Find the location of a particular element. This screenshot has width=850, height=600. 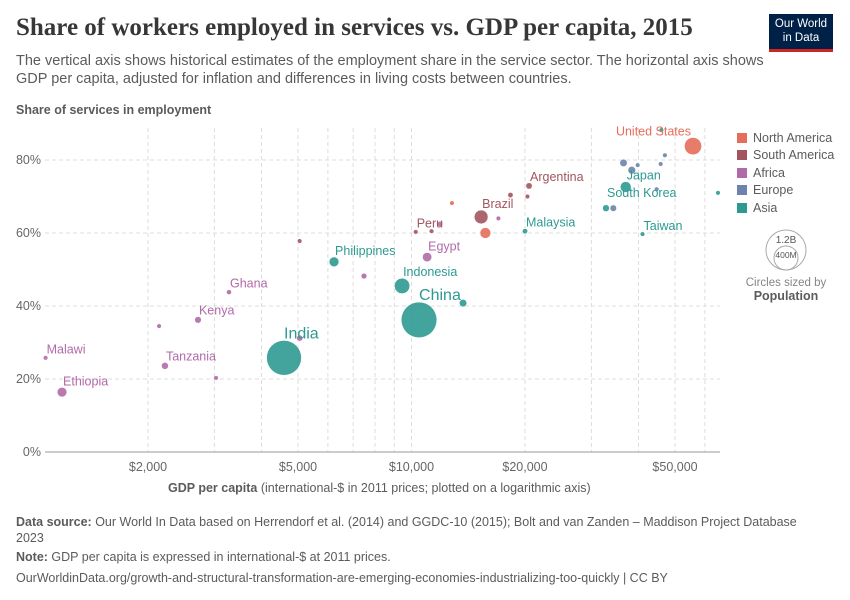

note-label: Note: is located at coordinates (32, 557).